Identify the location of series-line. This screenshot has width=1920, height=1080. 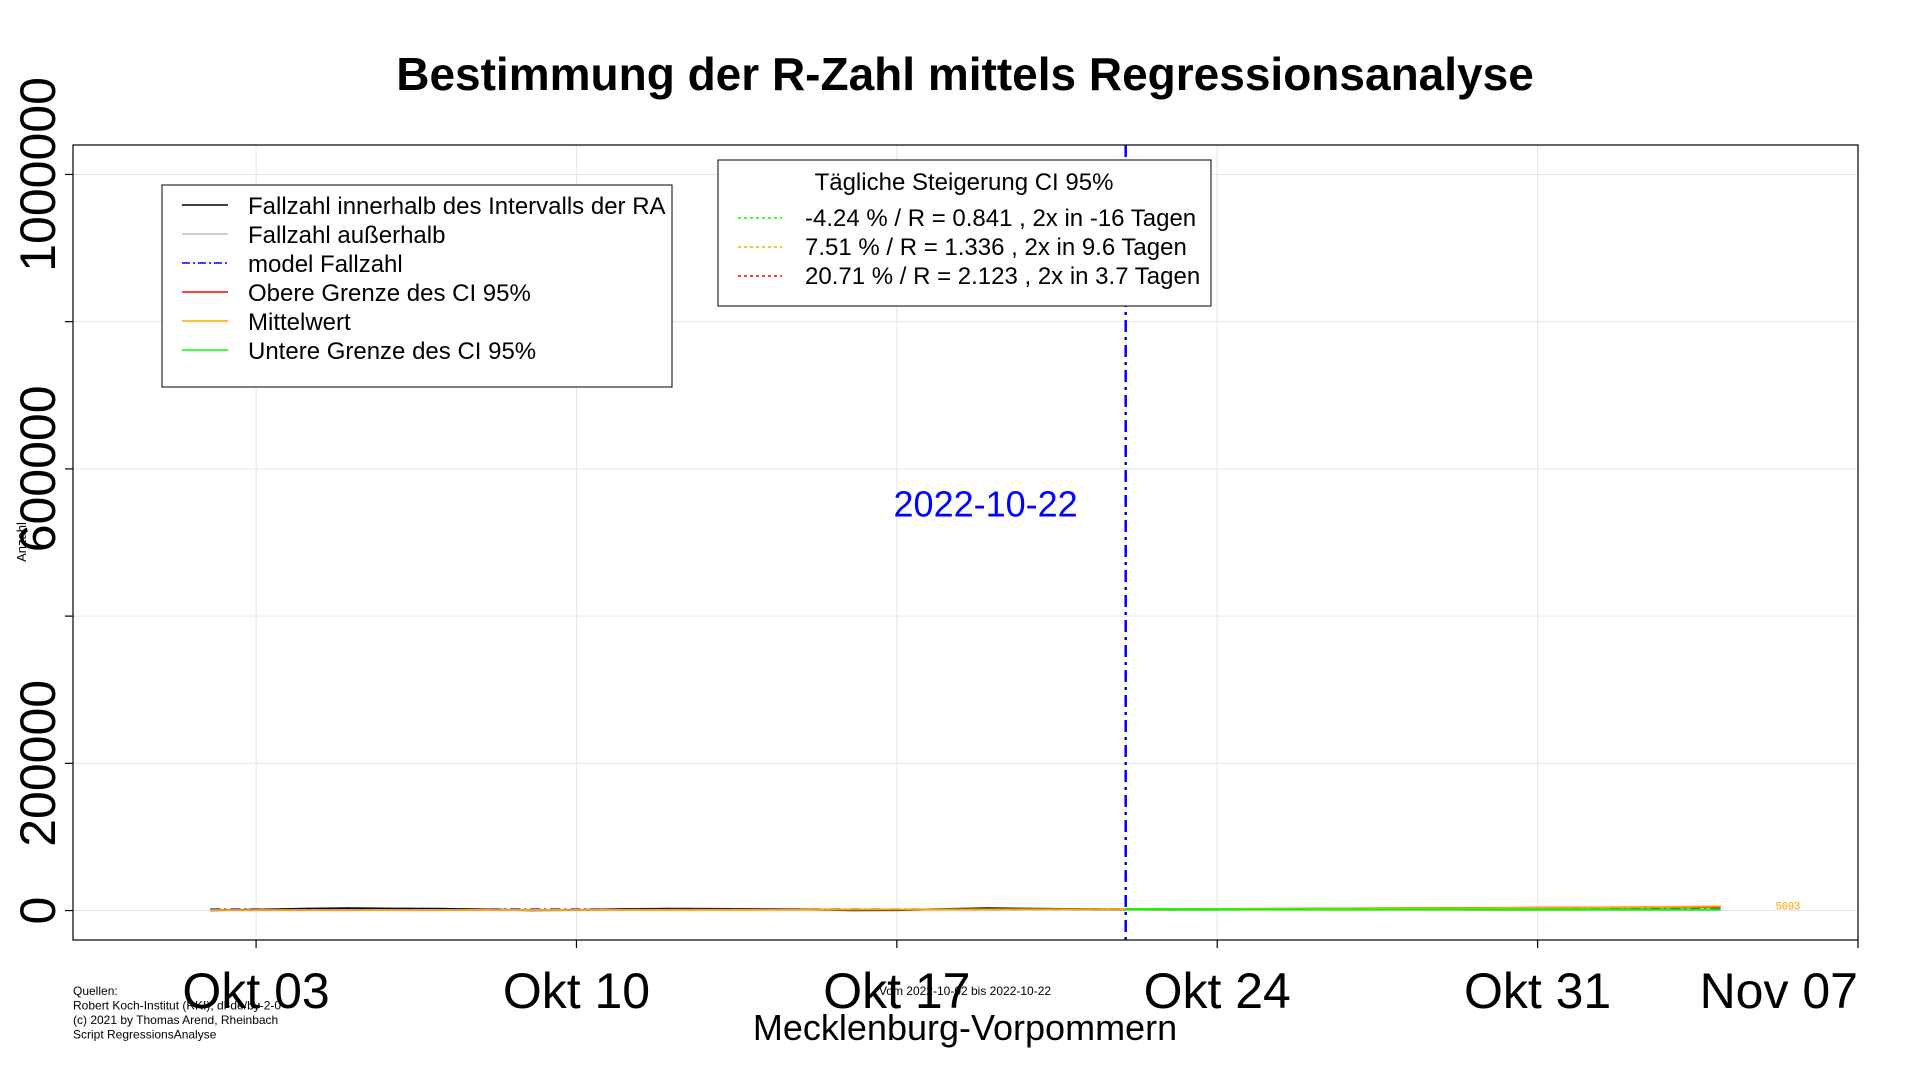
(1423, 909).